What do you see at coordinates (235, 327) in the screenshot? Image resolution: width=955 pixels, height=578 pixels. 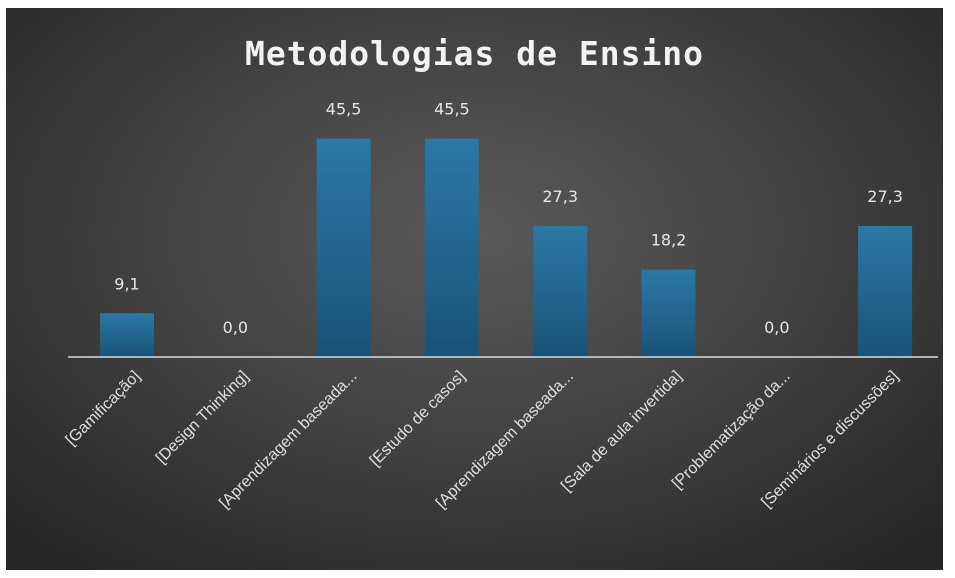 I see `data-label-1: 0,0` at bounding box center [235, 327].